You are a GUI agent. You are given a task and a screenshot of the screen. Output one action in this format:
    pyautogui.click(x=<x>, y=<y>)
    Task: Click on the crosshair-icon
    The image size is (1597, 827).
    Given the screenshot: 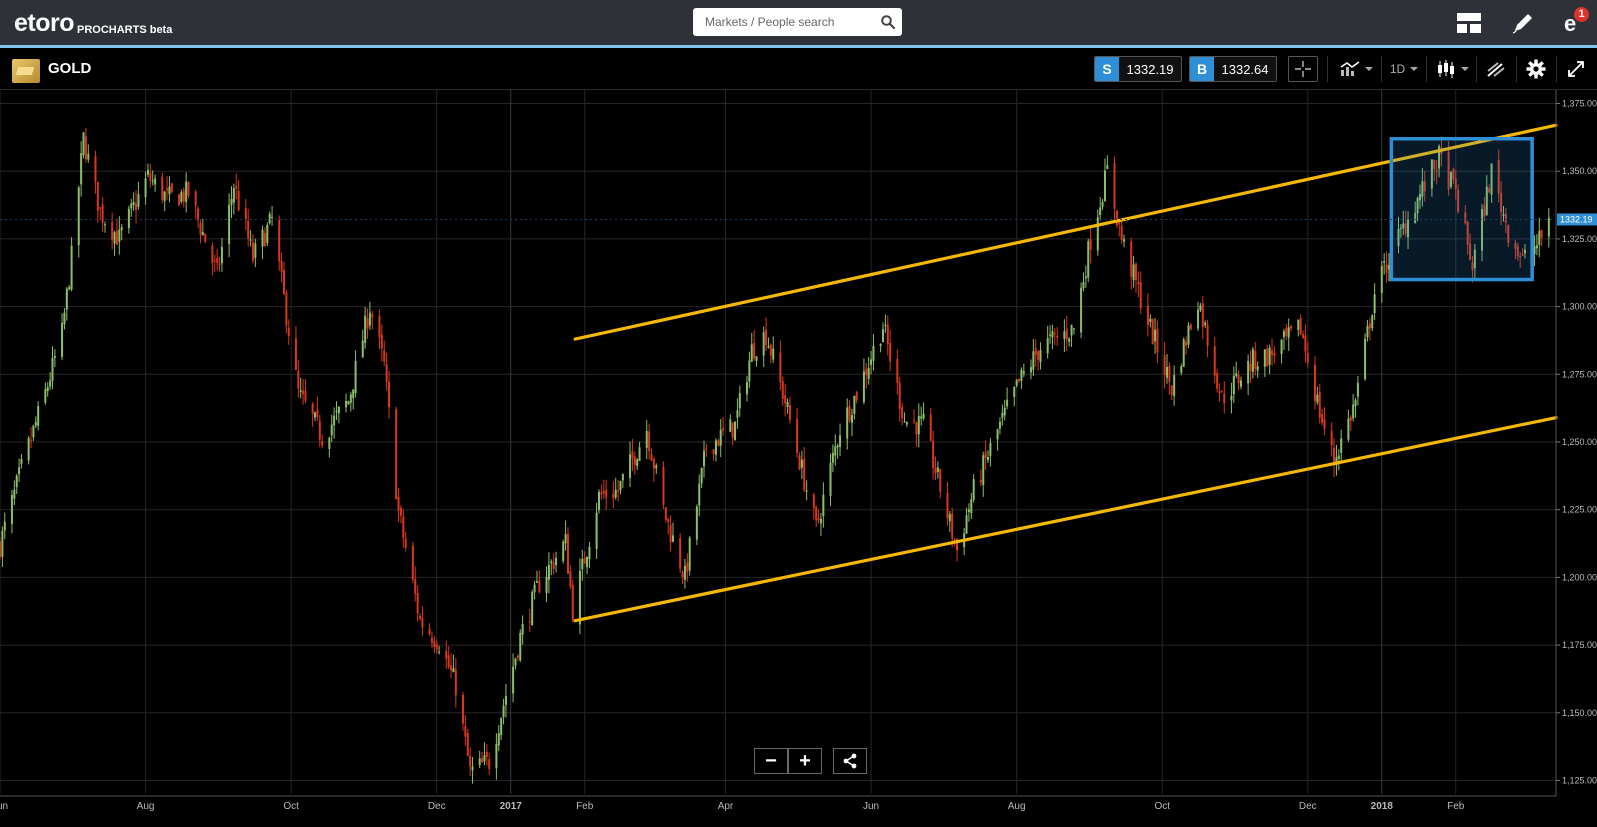 What is the action you would take?
    pyautogui.click(x=1303, y=69)
    